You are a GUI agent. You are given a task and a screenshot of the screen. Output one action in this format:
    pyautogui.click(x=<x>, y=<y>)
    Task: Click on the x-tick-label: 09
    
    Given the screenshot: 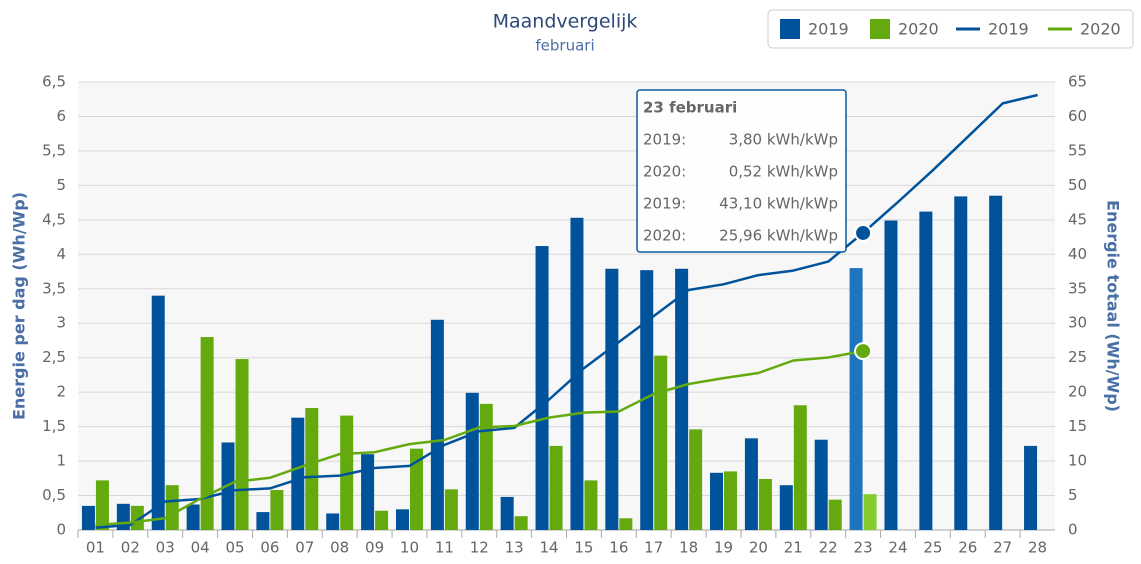 What is the action you would take?
    pyautogui.click(x=374, y=548)
    